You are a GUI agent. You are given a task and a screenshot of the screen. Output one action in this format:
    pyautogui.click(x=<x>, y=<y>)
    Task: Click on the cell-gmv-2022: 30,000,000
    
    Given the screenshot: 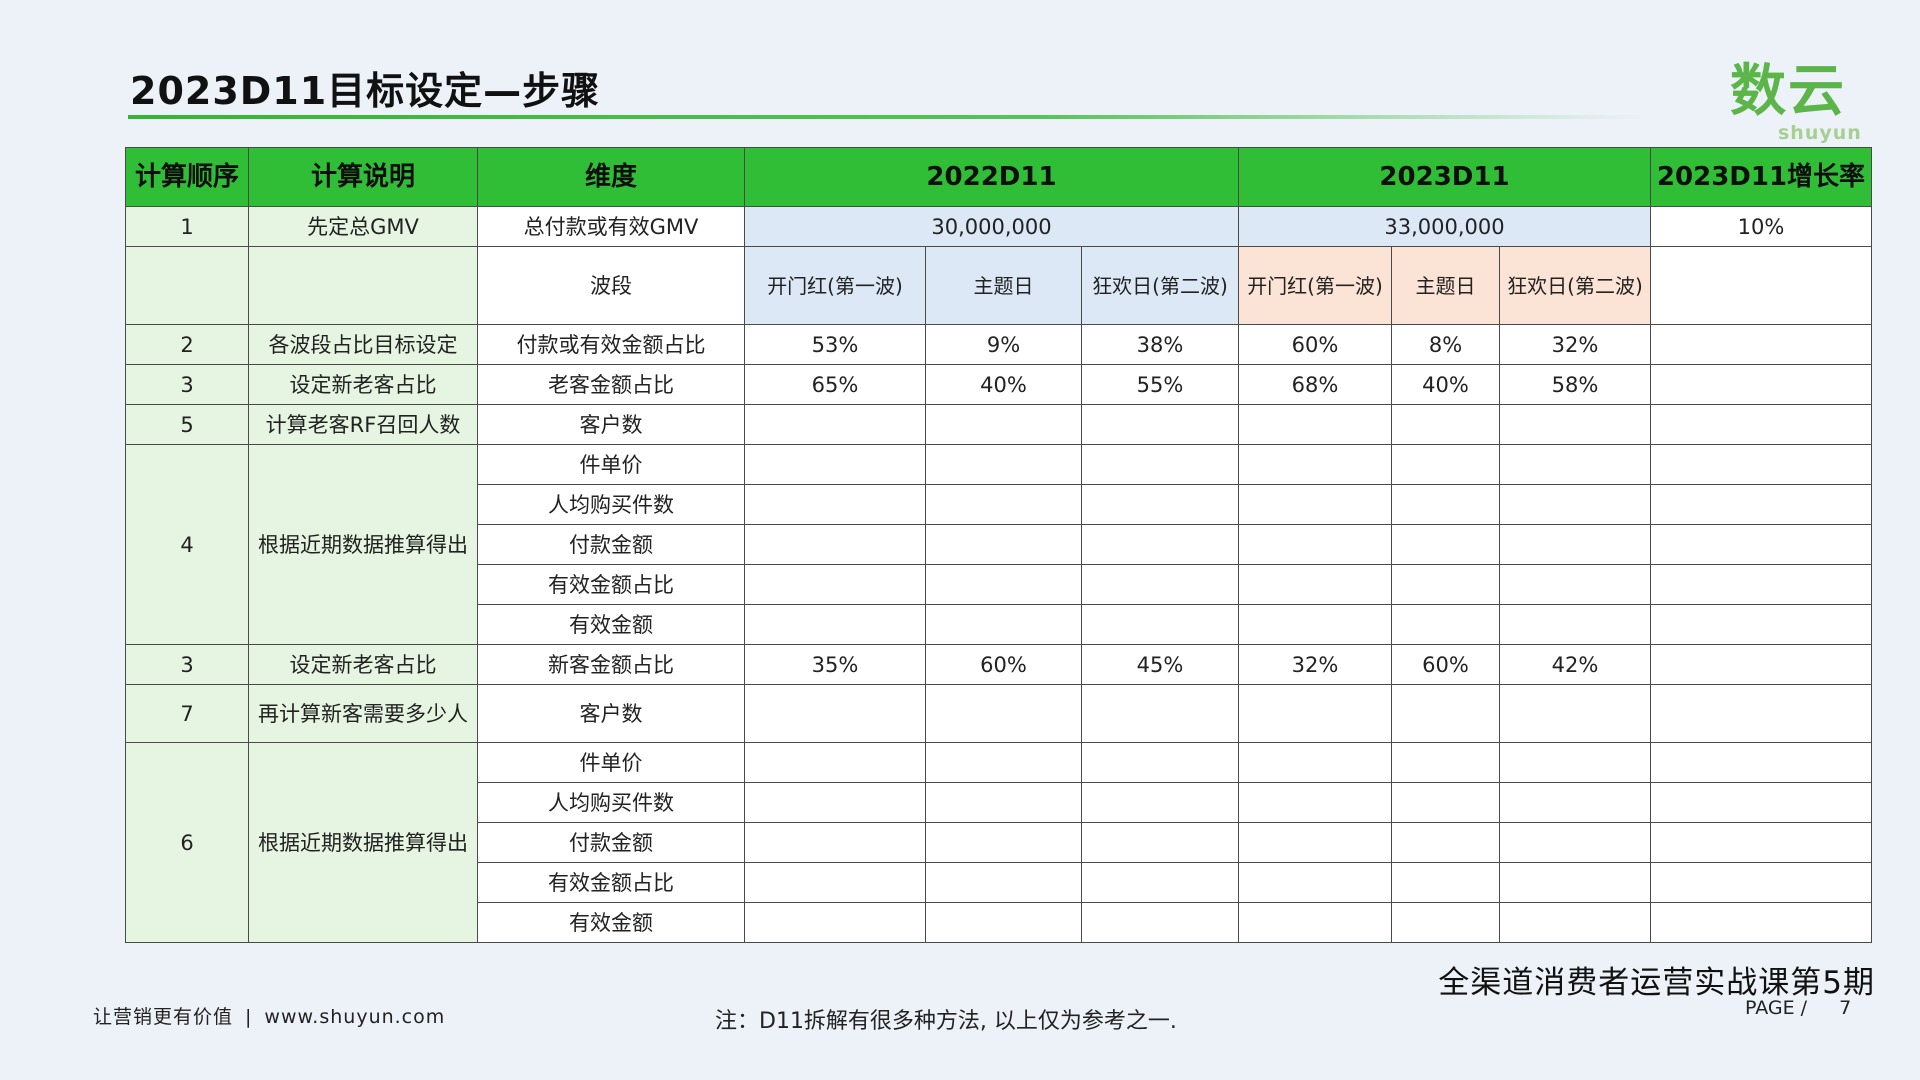 What is the action you would take?
    pyautogui.click(x=991, y=226)
    